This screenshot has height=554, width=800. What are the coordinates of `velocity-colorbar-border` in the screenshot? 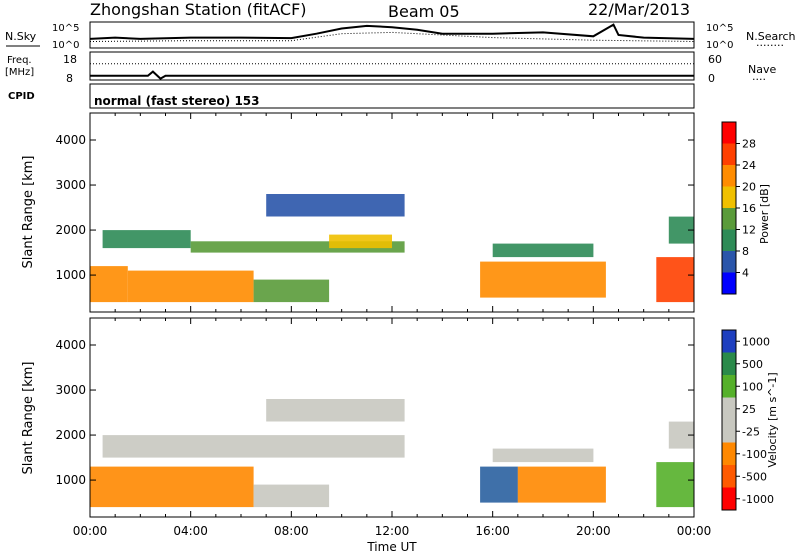 It's located at (729, 420).